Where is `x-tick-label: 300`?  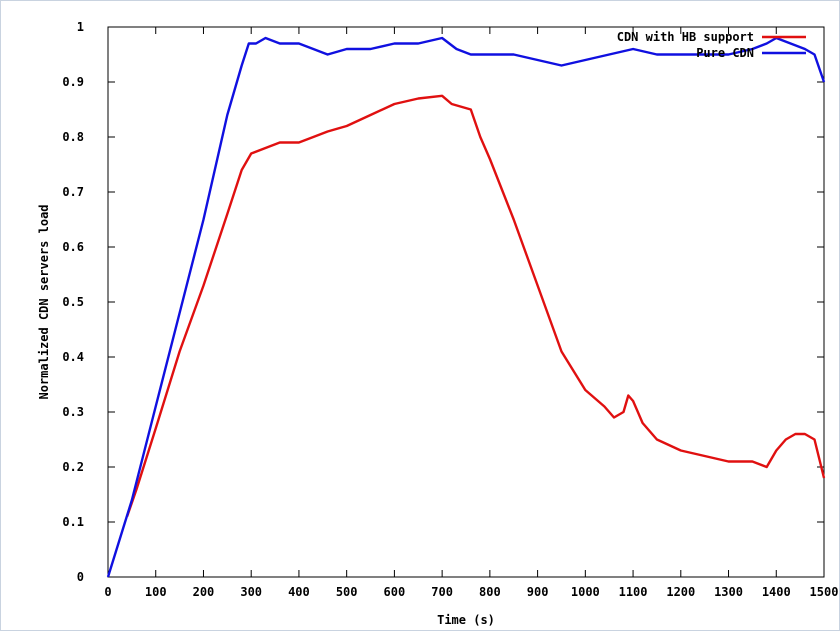
x-tick-label: 300 is located at coordinates (251, 592).